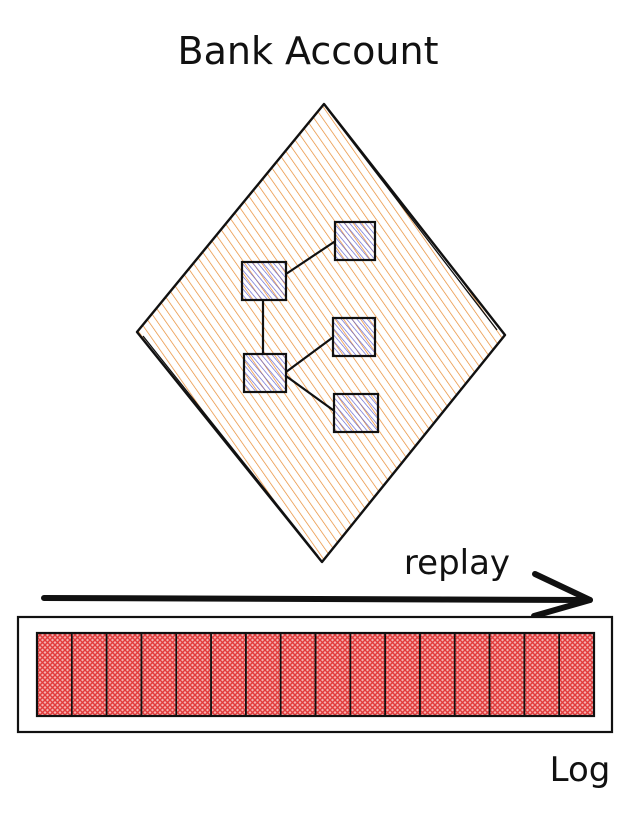  Describe the element at coordinates (355, 241) in the screenshot. I see `entity-node-top-right` at that location.